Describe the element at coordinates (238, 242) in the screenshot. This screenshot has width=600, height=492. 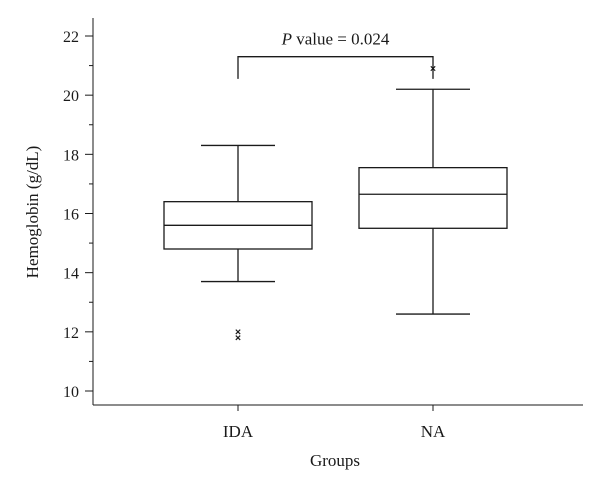
I see `box-ida` at that location.